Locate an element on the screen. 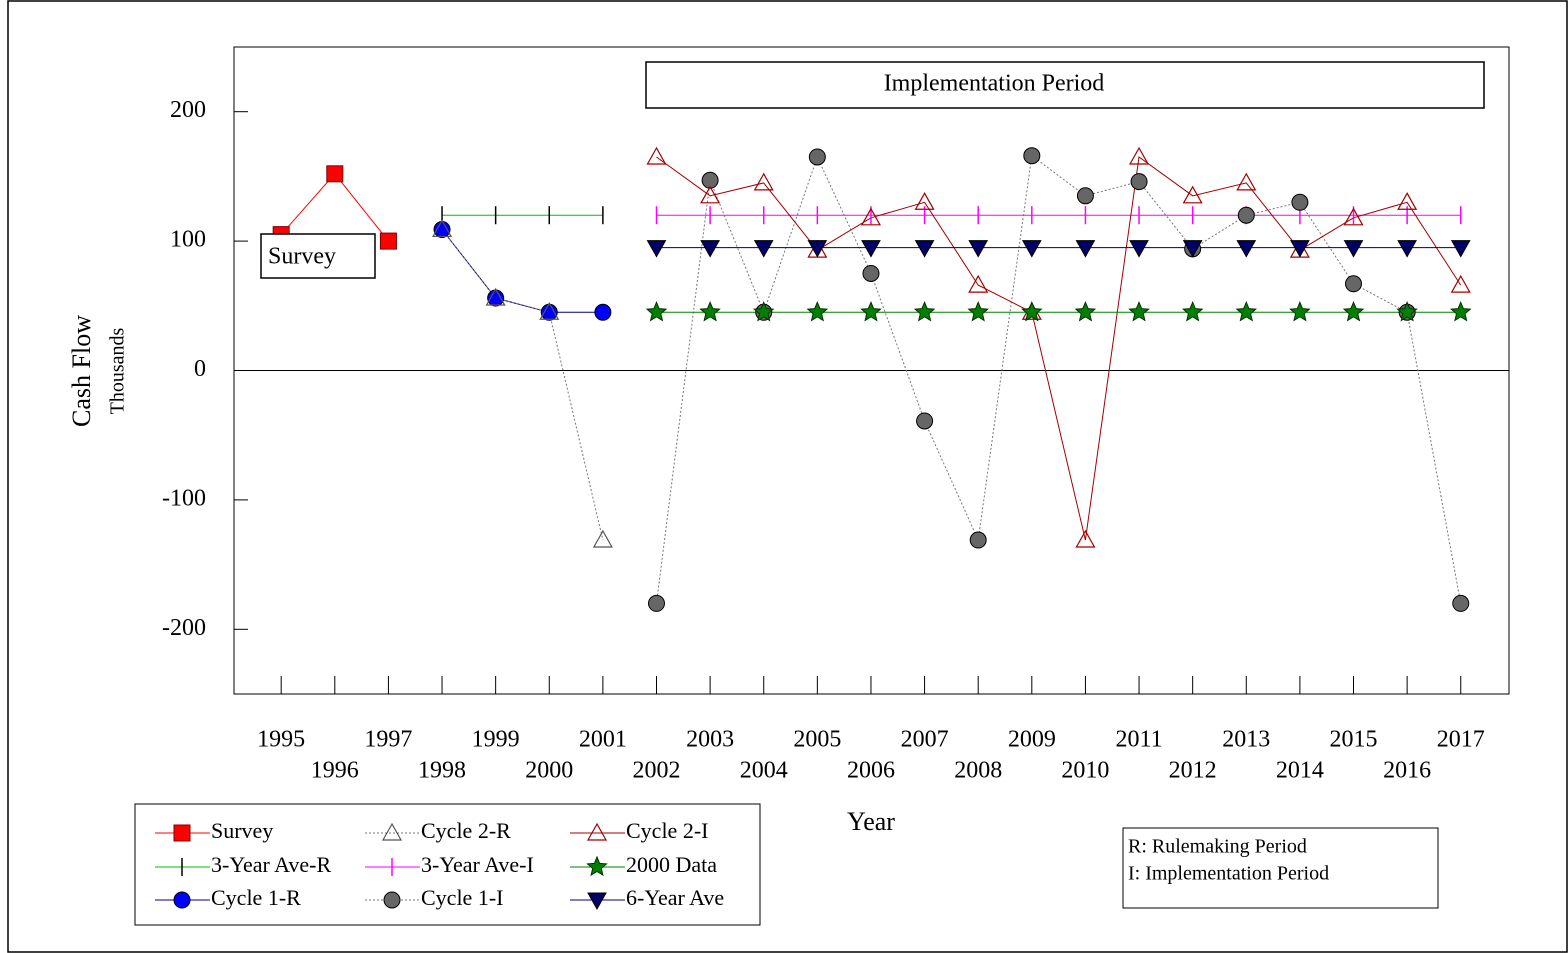 The height and width of the screenshot is (953, 1568). x-tick-label: 1996 is located at coordinates (335, 771).